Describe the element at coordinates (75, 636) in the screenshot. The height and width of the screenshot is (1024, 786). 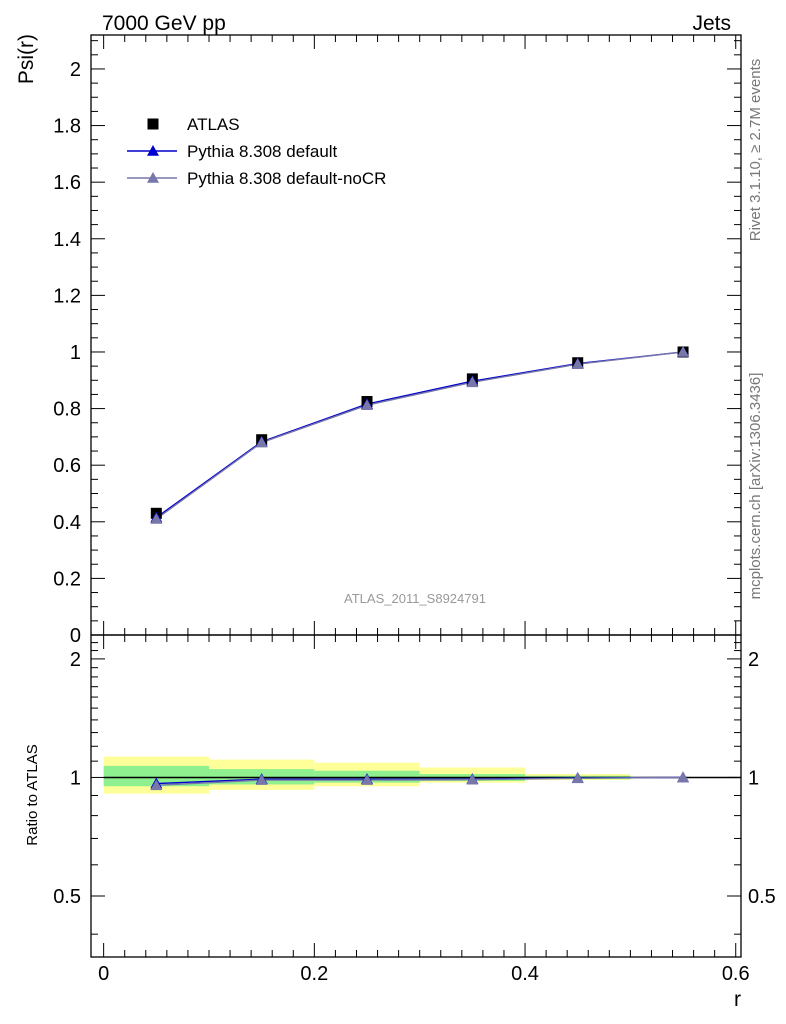
I see `main-ytick-label: 0` at that location.